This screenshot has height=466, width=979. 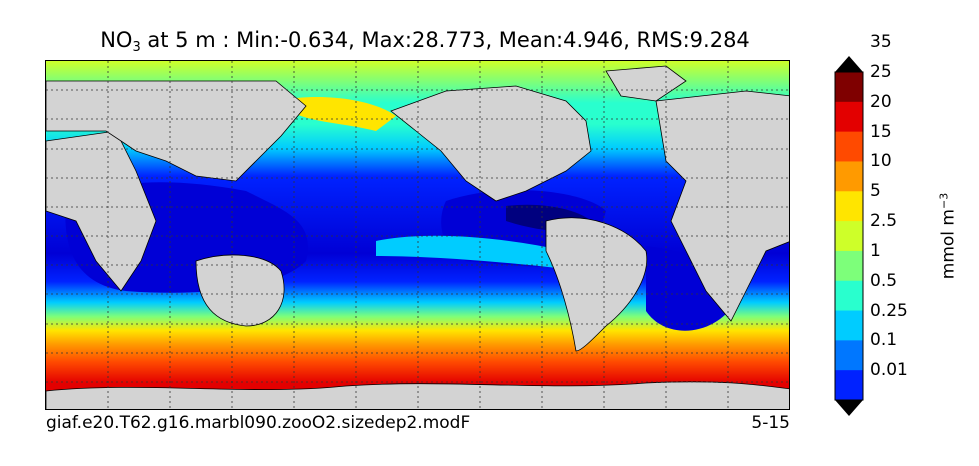 I want to click on colorbar-tick-label: 0.5, so click(x=884, y=280).